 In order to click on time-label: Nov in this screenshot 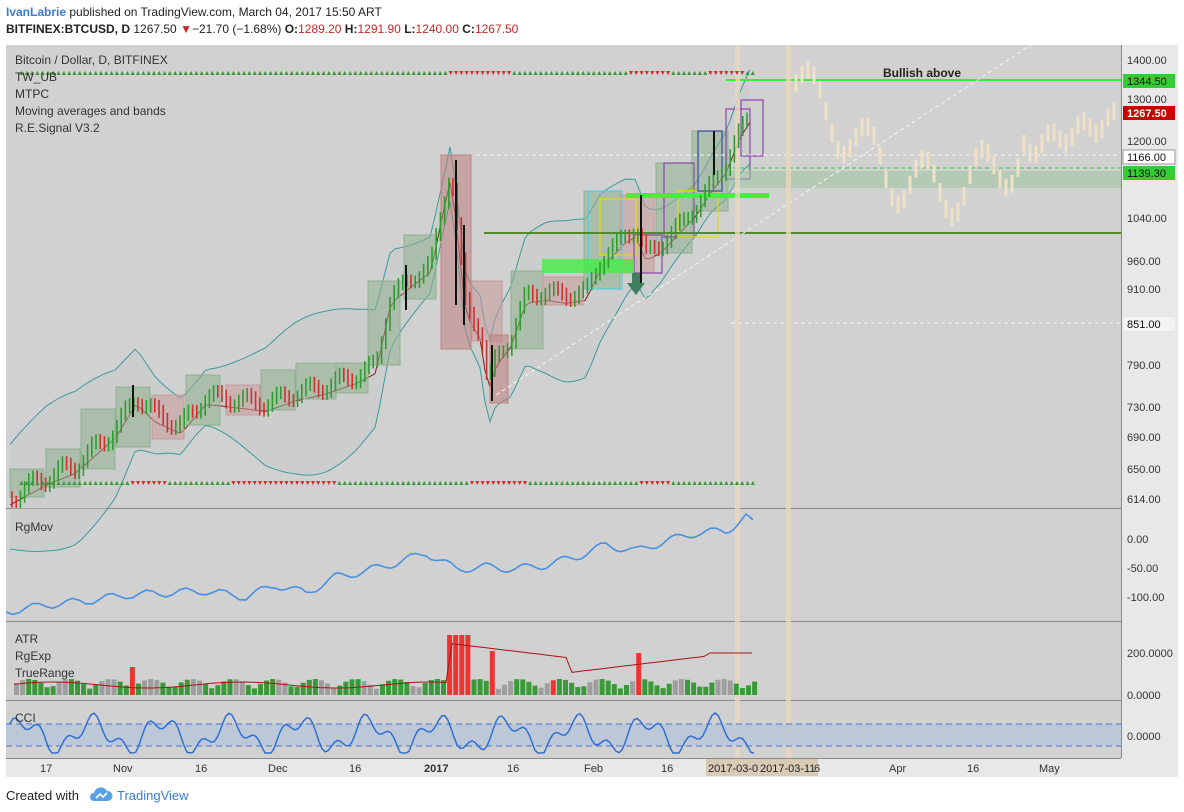, I will do `click(123, 769)`.